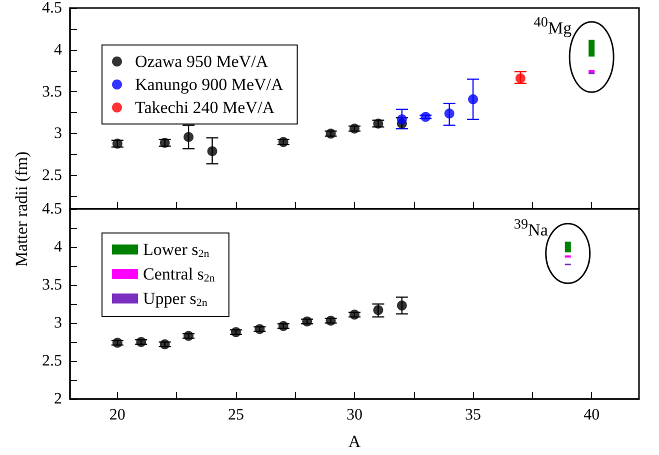 The width and height of the screenshot is (659, 455). What do you see at coordinates (531, 227) in the screenshot?
I see `annotation: $^{39}$Na` at bounding box center [531, 227].